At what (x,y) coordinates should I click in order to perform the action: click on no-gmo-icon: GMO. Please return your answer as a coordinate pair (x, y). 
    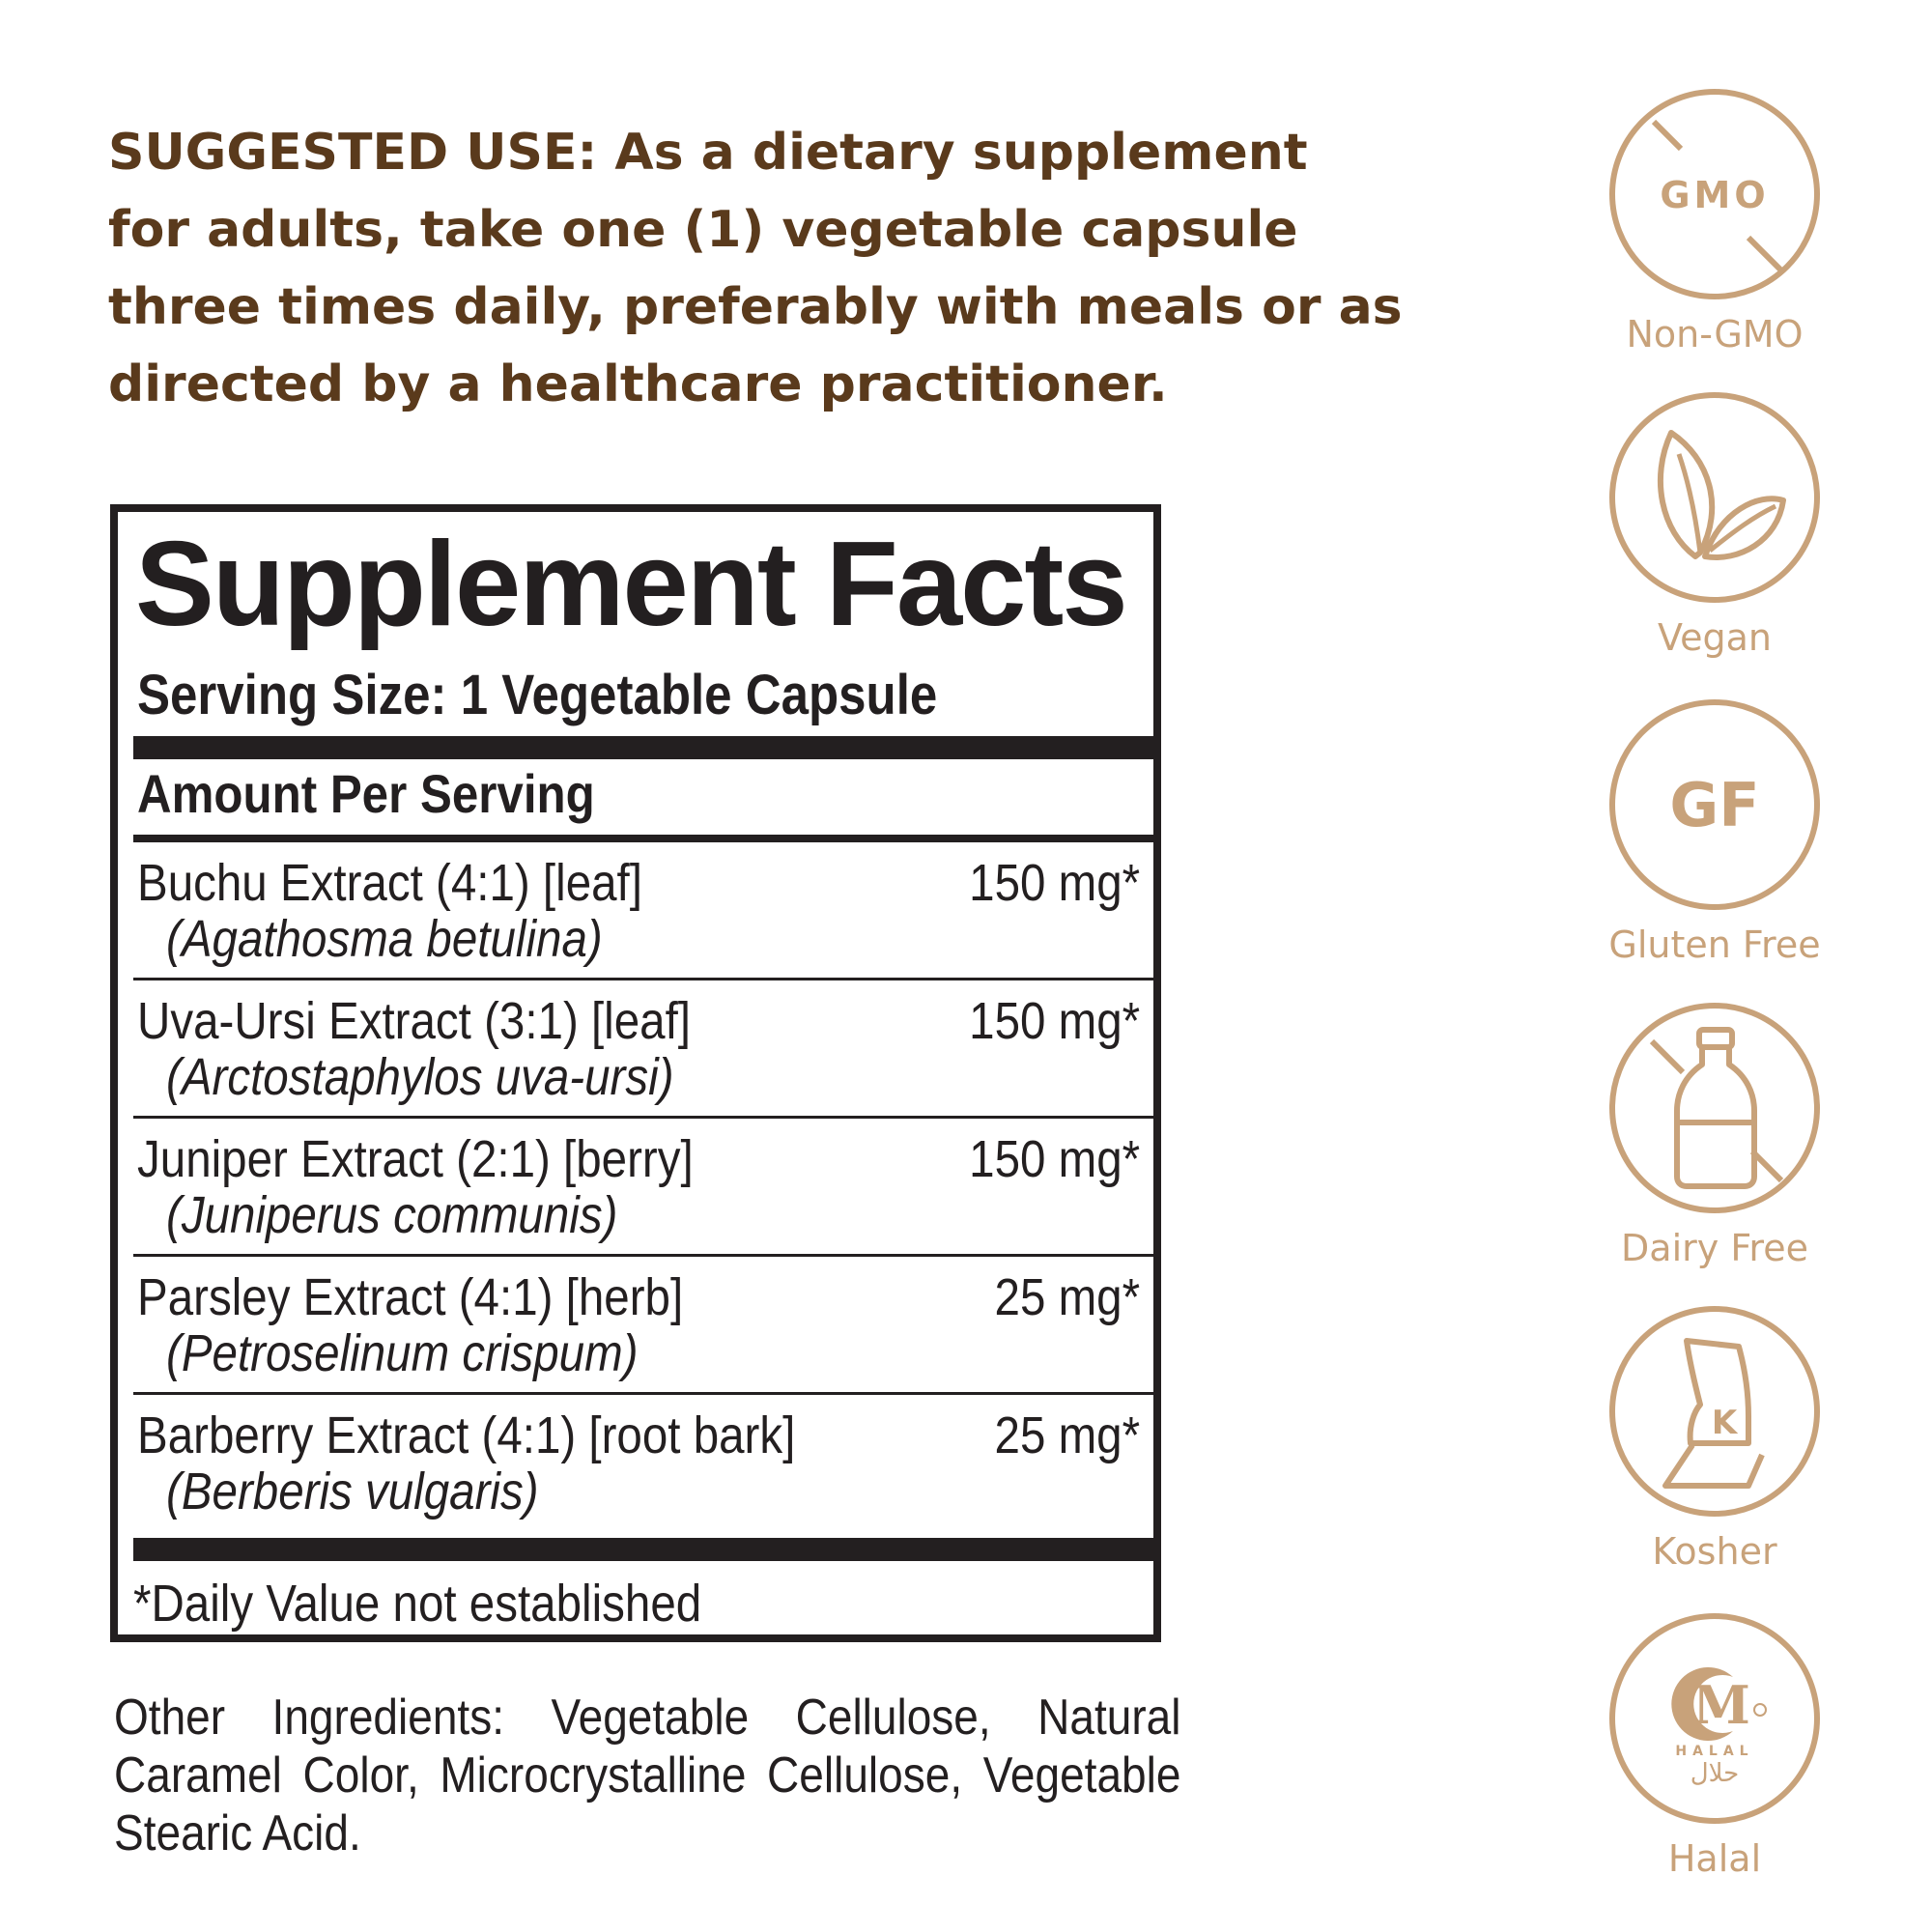
    Looking at the image, I should click on (1714, 194).